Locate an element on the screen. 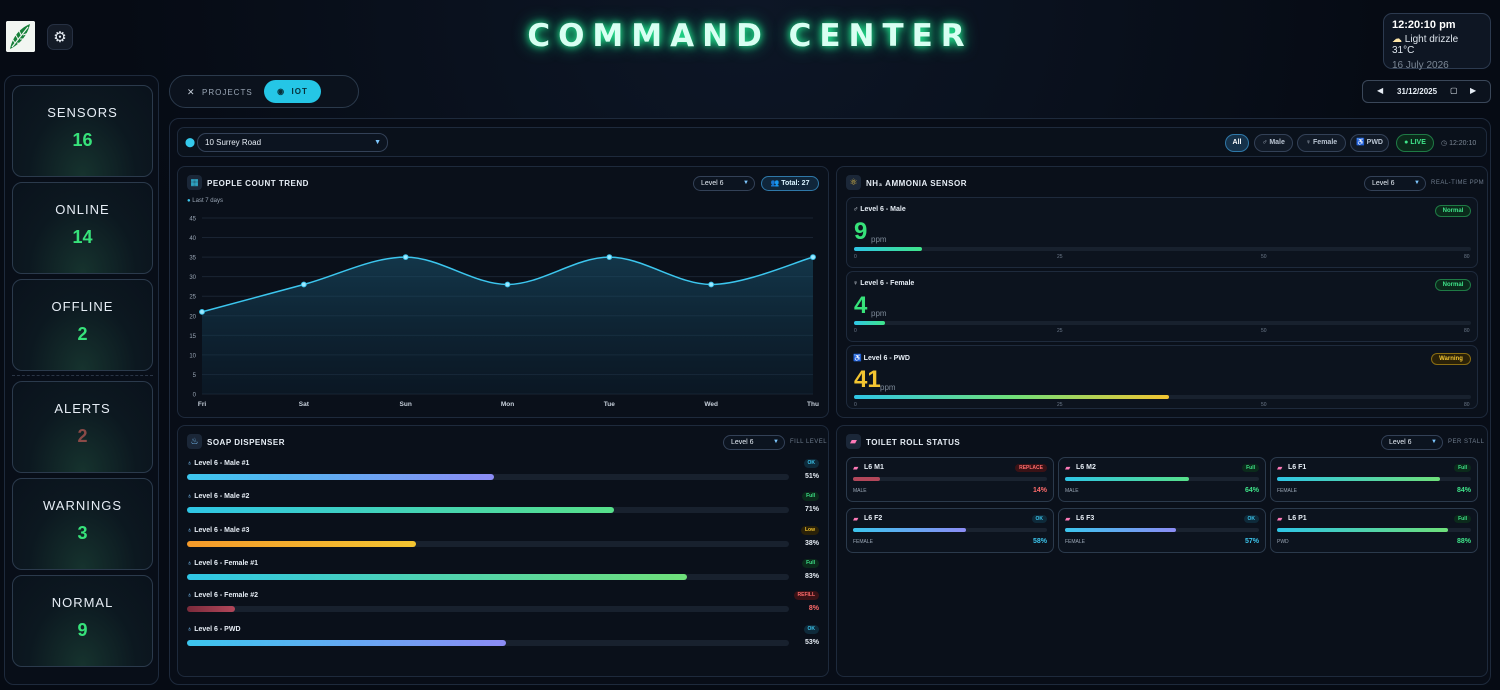  stall-status: Full is located at coordinates (1462, 468).